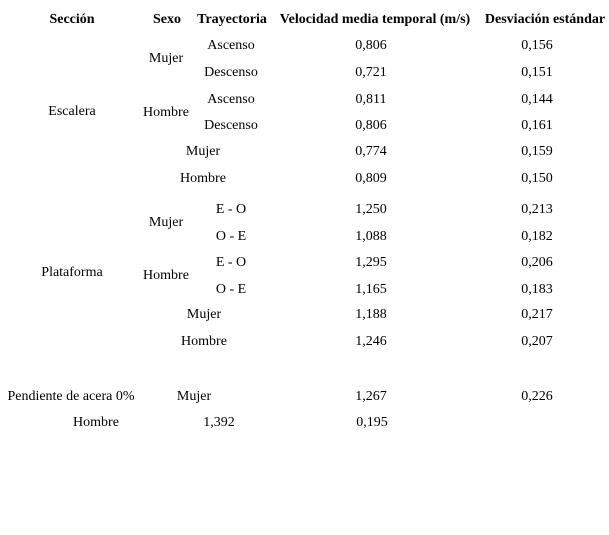 This screenshot has width=609, height=535. What do you see at coordinates (371, 178) in the screenshot?
I see `cell-velocidad: 0,809` at bounding box center [371, 178].